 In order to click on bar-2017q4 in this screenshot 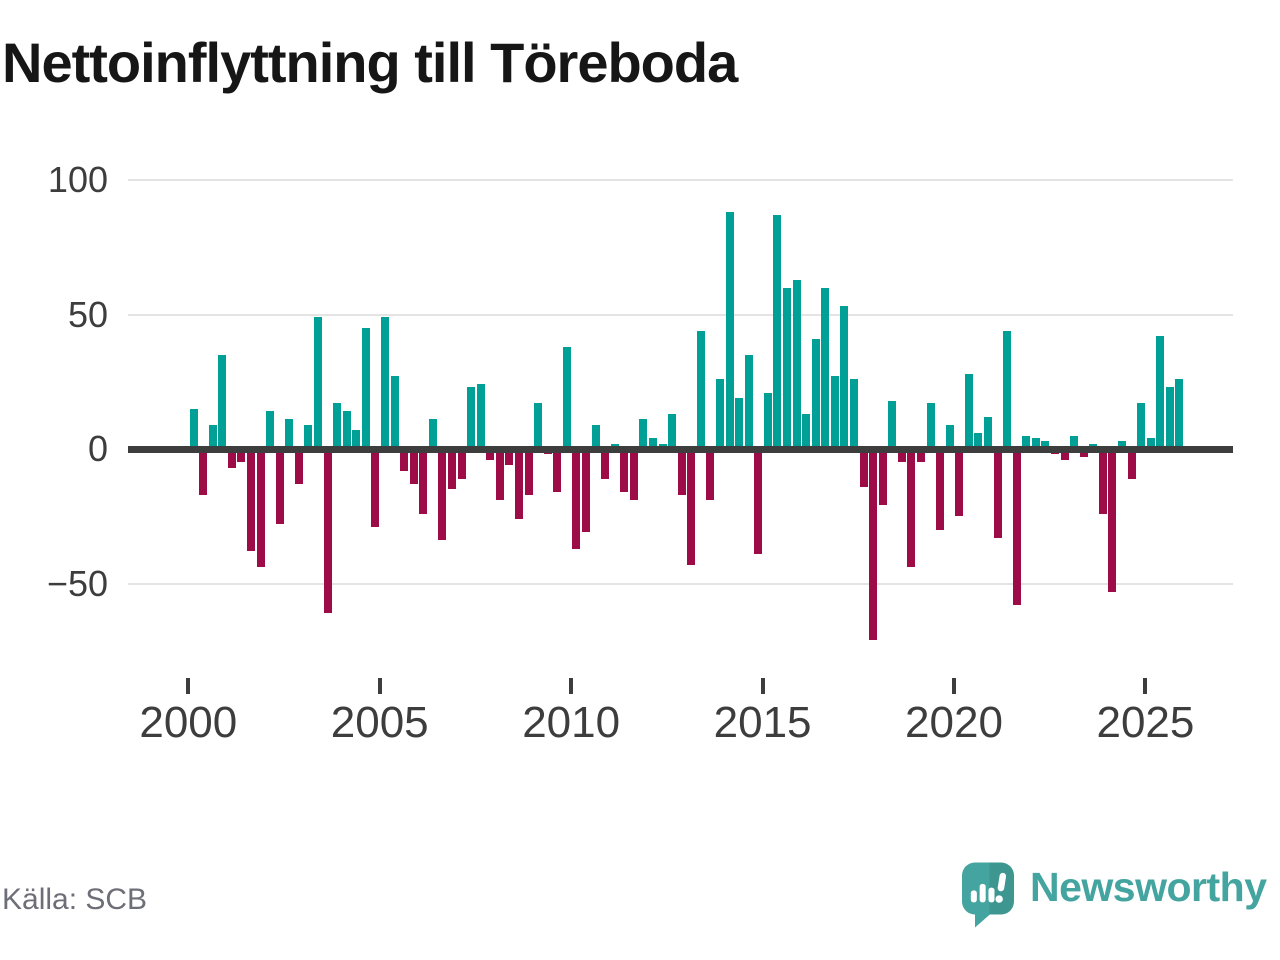, I will do `click(873, 544)`.